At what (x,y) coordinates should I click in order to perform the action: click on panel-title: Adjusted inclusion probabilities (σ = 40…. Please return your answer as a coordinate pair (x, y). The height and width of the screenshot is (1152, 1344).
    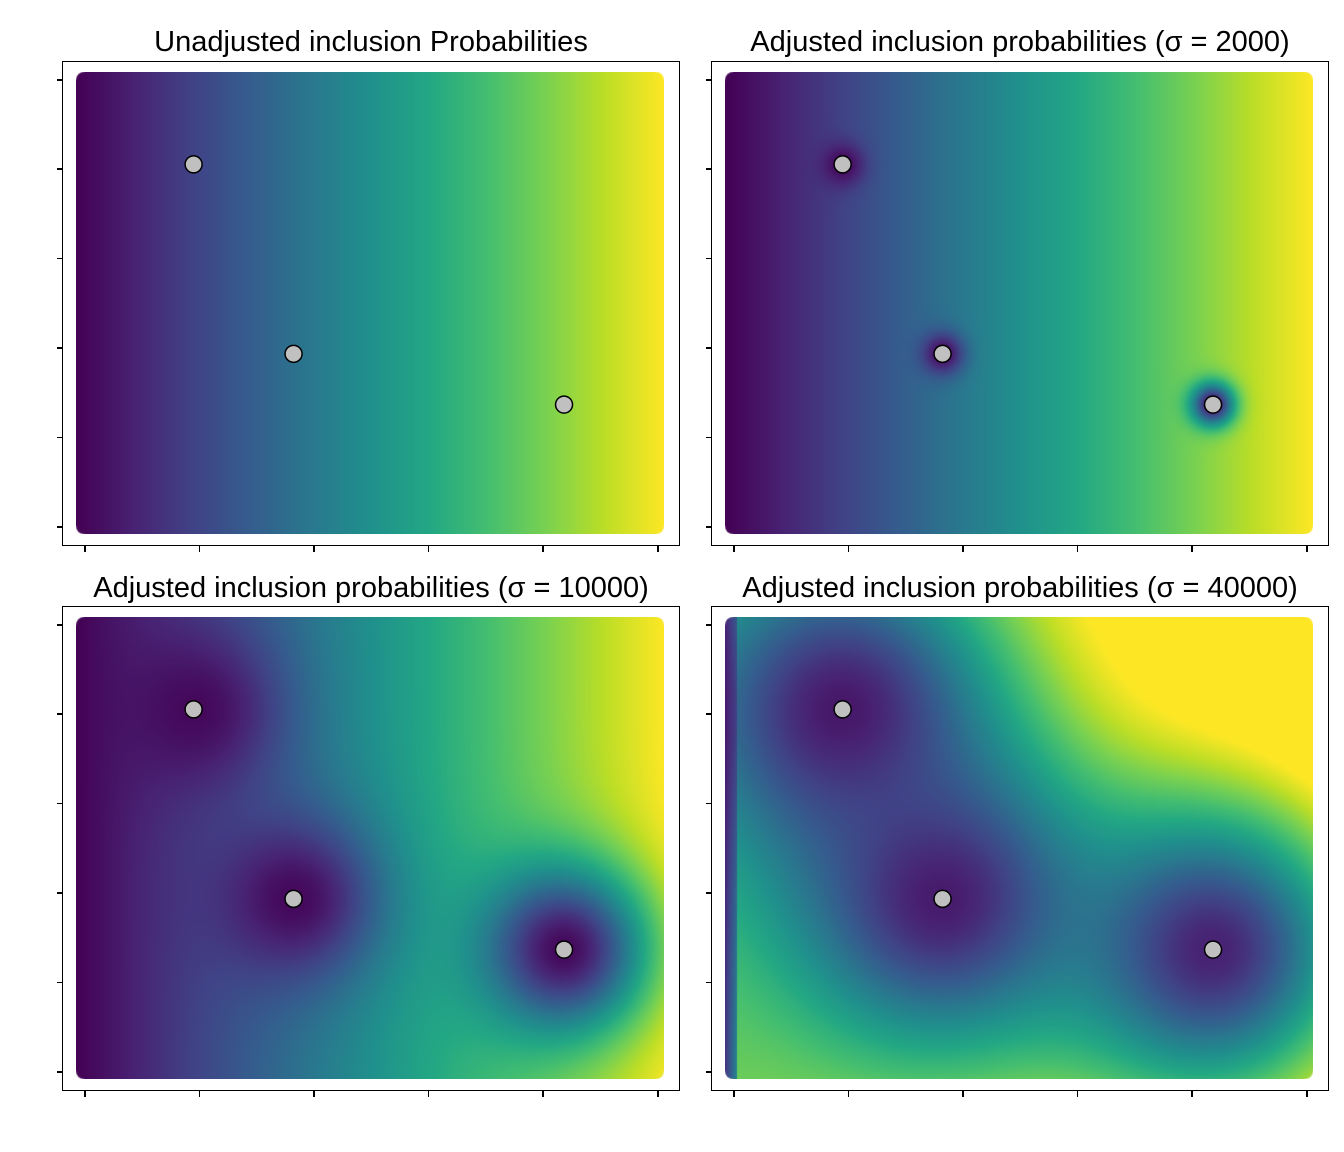
    Looking at the image, I should click on (1020, 588).